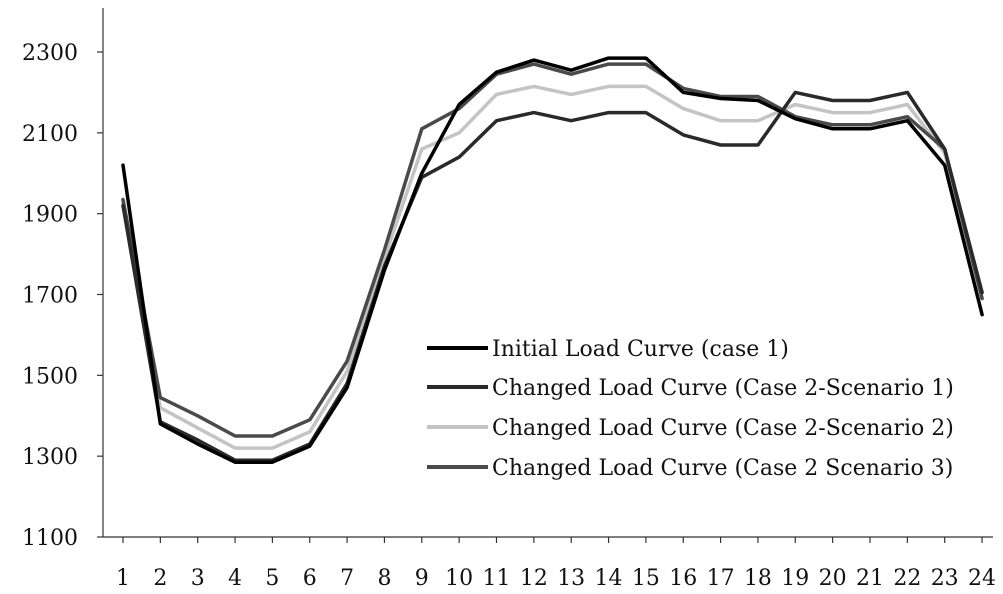 The width and height of the screenshot is (1003, 594). Describe the element at coordinates (723, 428) in the screenshot. I see `legend-label-3: Changed Load Curve (Case 2-Scenario 2)` at that location.